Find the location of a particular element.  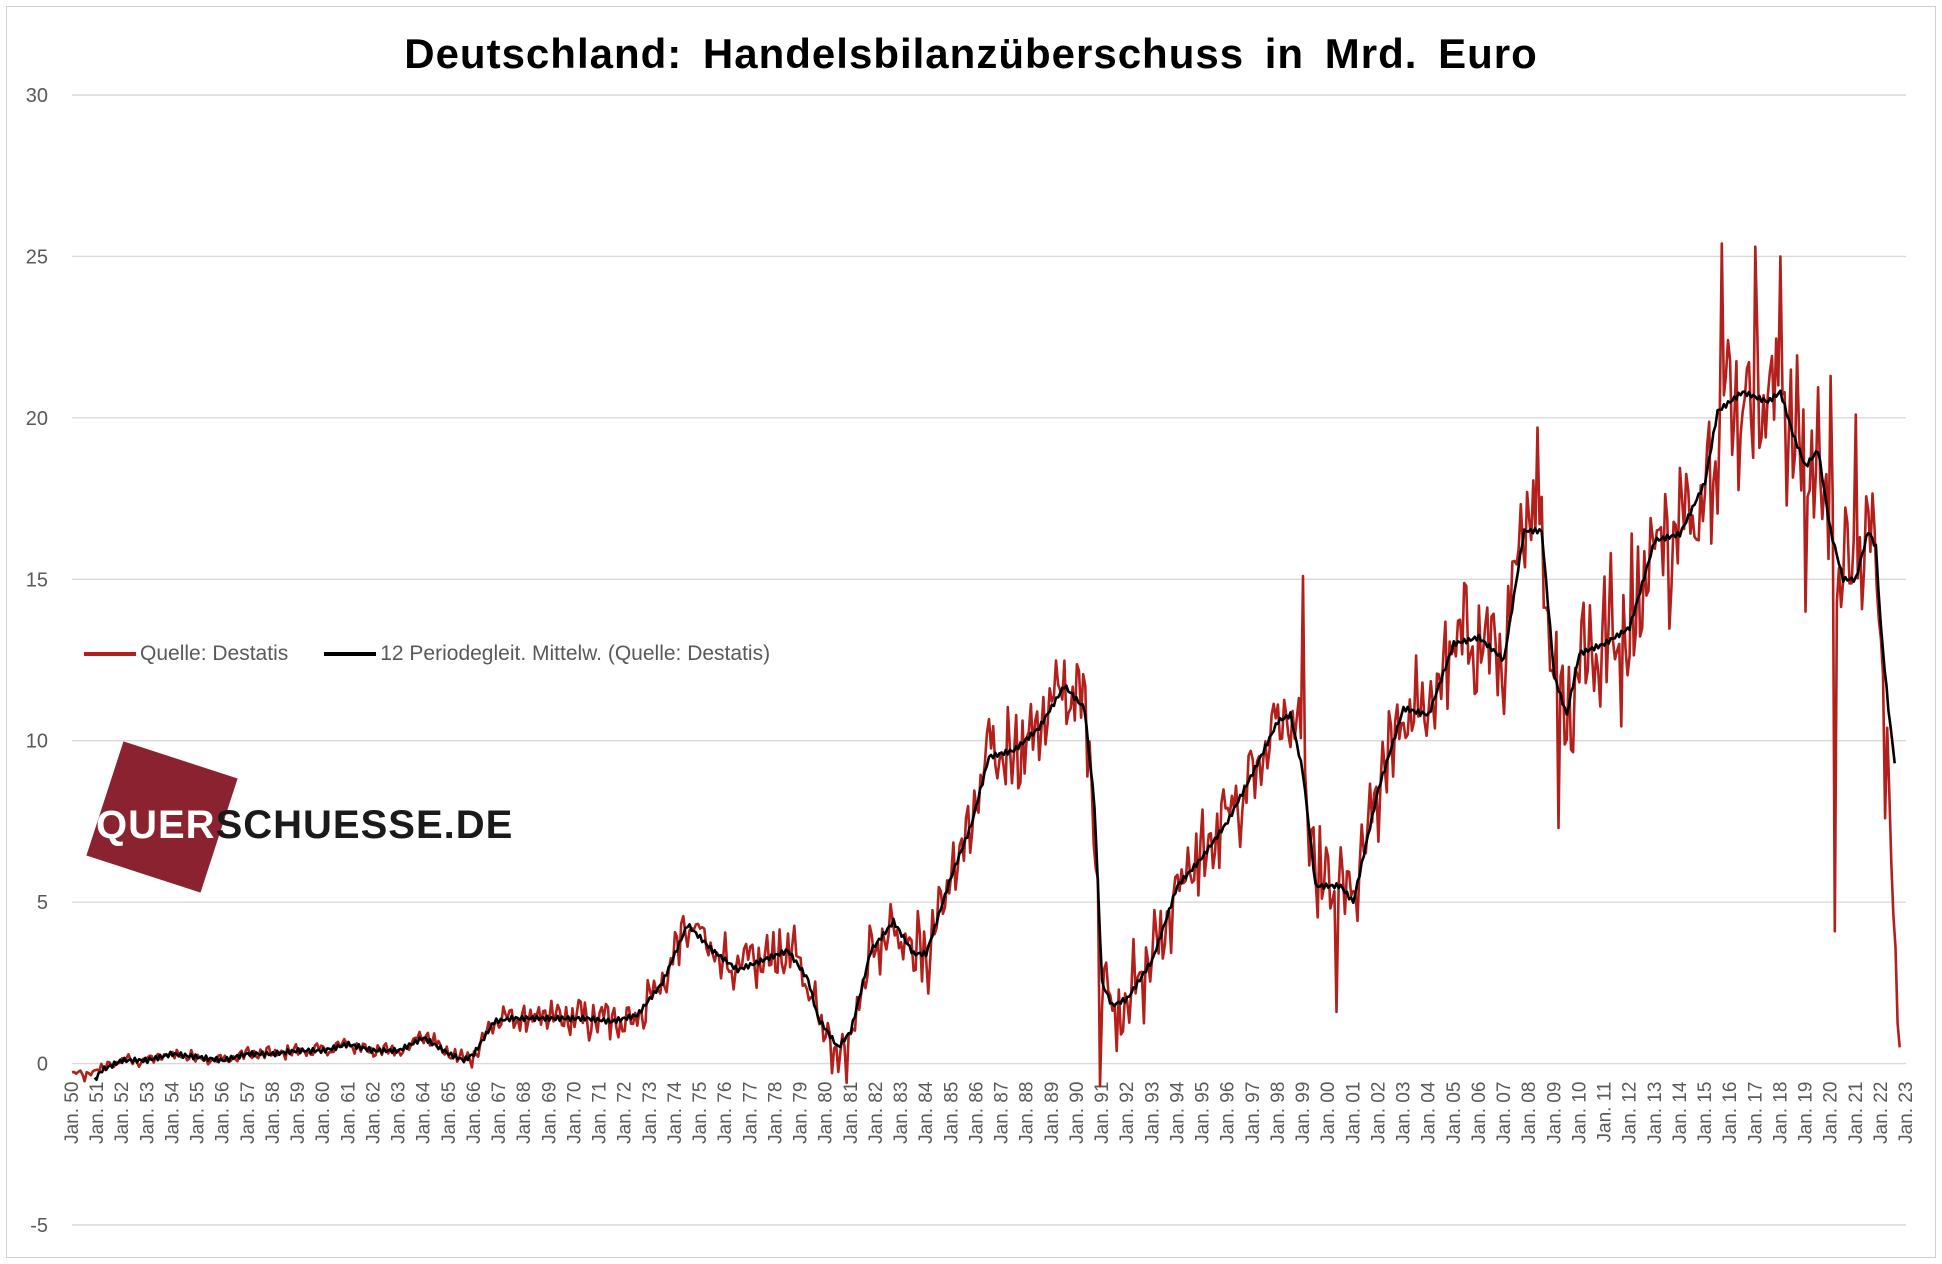

x-tick-label: Jan. 81 is located at coordinates (851, 1113).